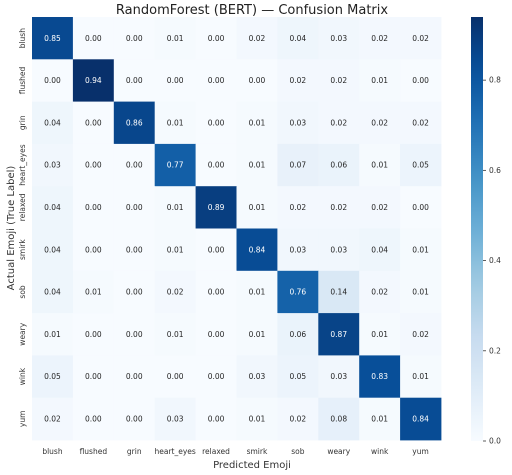  What do you see at coordinates (420, 418) in the screenshot?
I see `cell-value-label: 0.84` at bounding box center [420, 418].